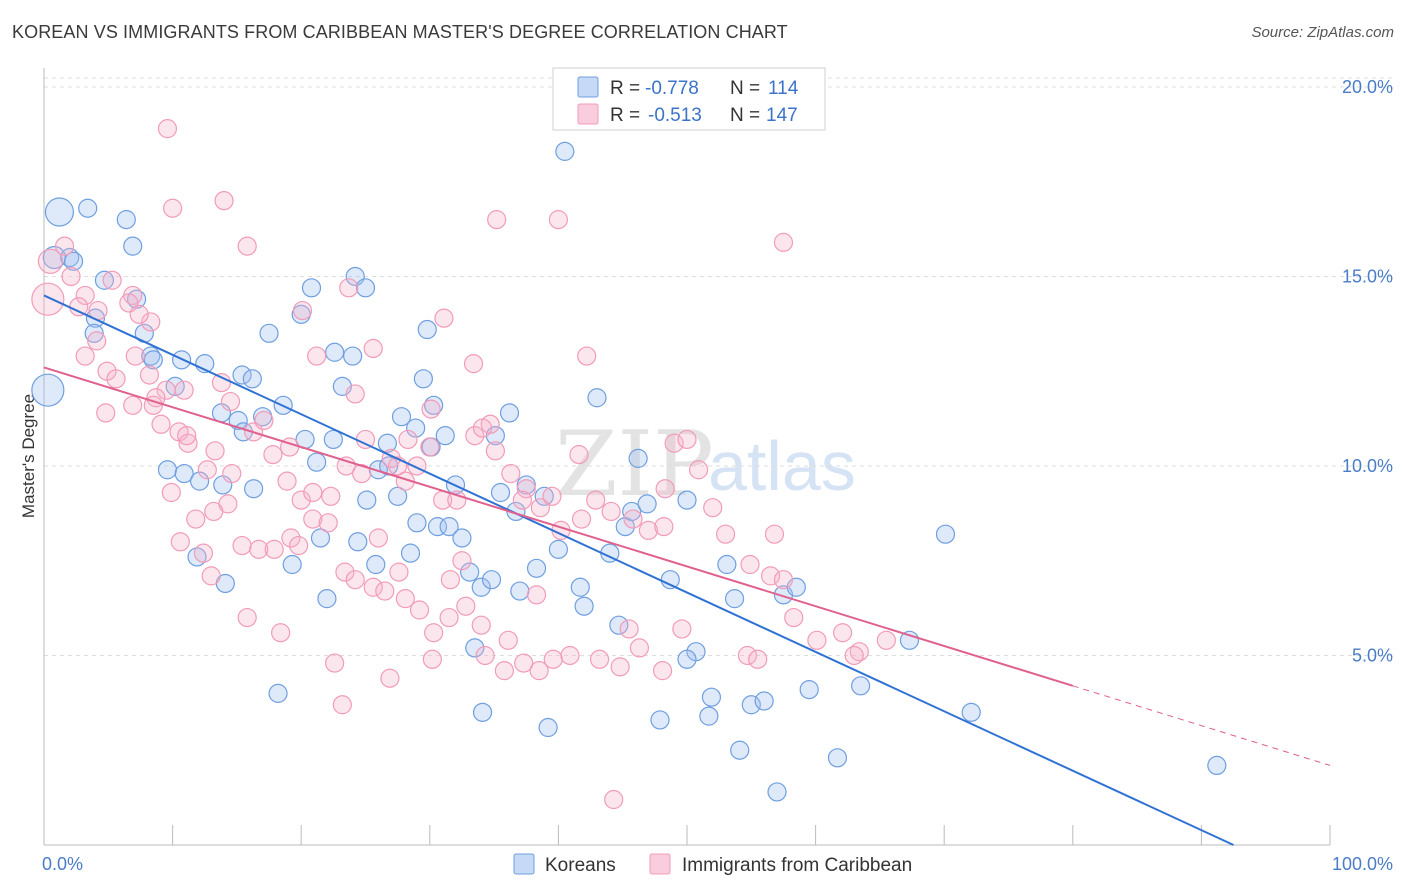  What do you see at coordinates (782, 115) in the screenshot?
I see `legend-n-value-1: 147` at bounding box center [782, 115].